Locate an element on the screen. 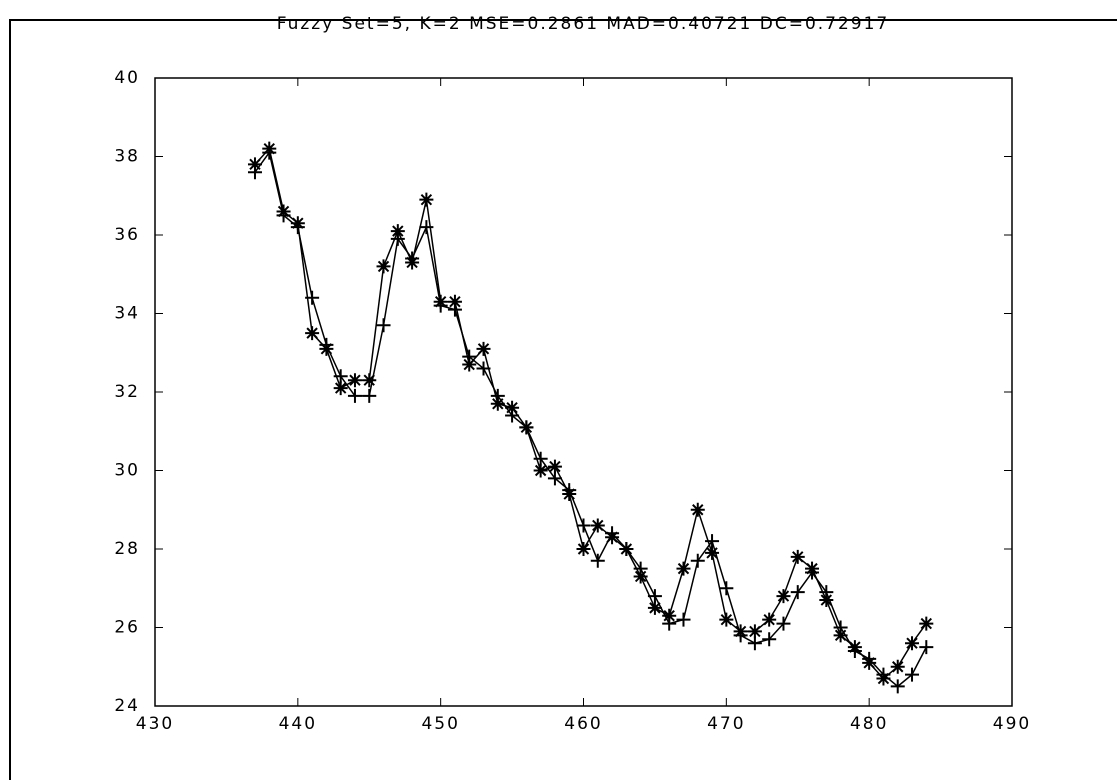  y-tick-label: 34 is located at coordinates (127, 314).